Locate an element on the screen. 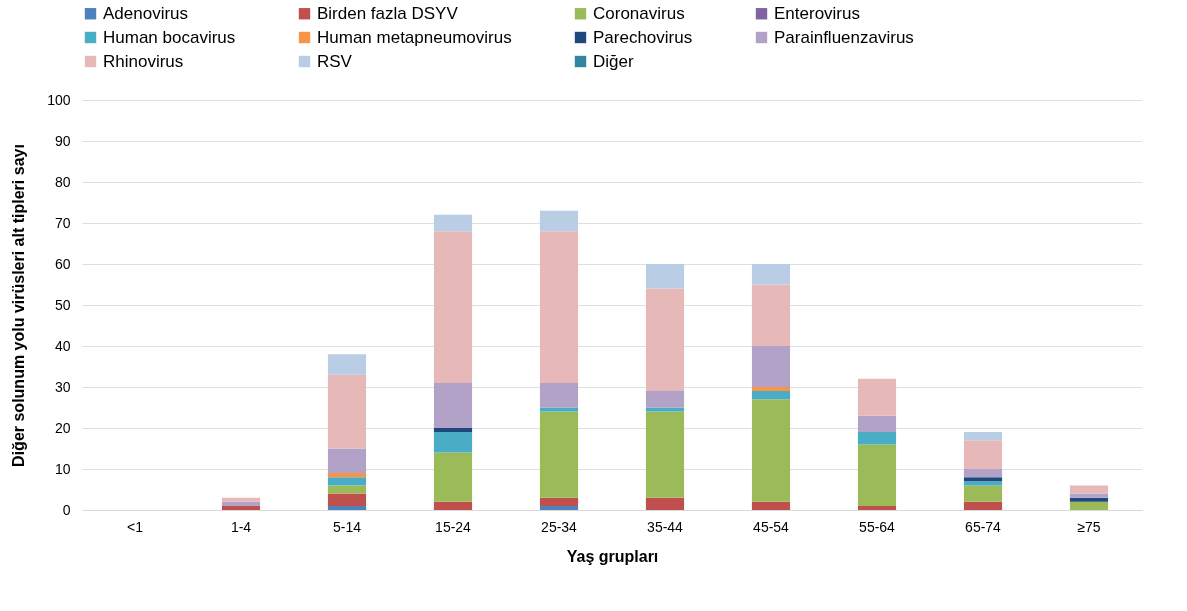  legend-label: Human metapneumovirus is located at coordinates (414, 37).